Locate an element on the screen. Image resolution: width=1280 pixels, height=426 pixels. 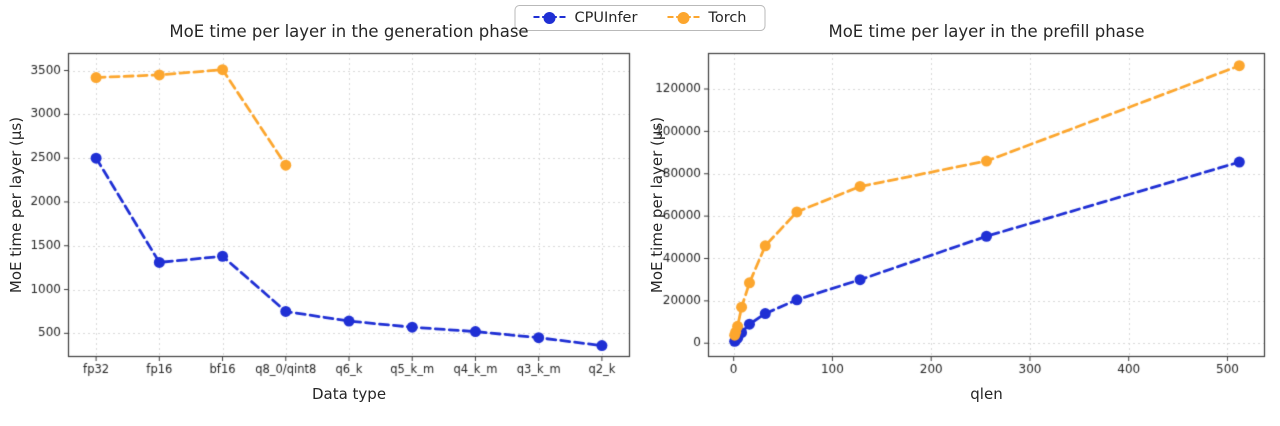
cpuinfer-dot-icon is located at coordinates (549, 18).